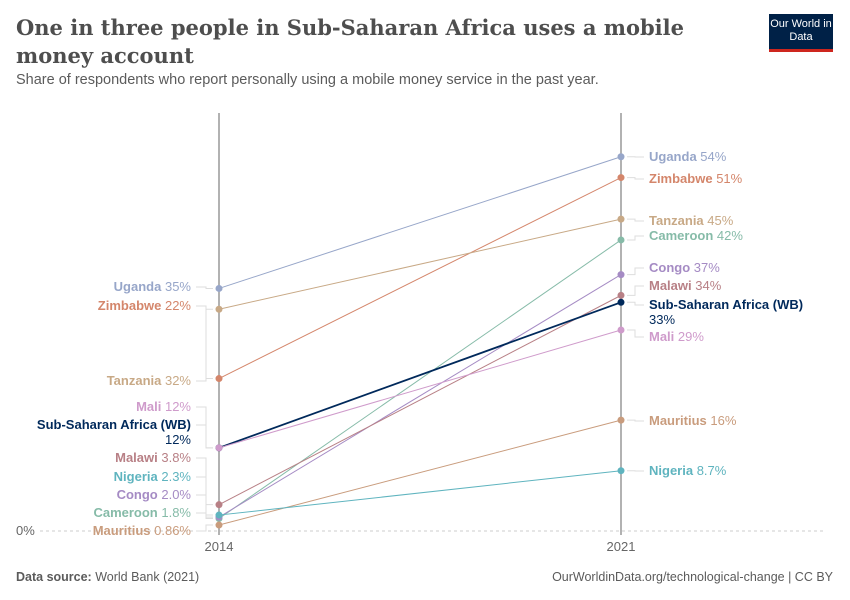 Image resolution: width=850 pixels, height=600 pixels. What do you see at coordinates (204, 345) in the screenshot?
I see `connector-2014-tanzania` at bounding box center [204, 345].